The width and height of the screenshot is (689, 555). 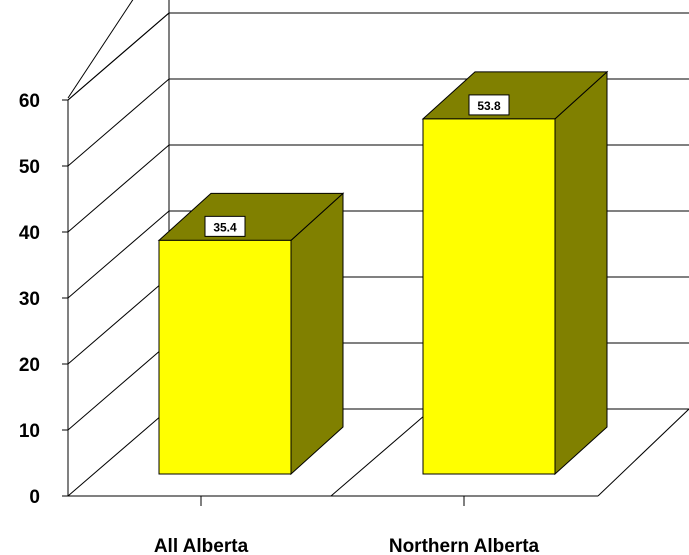 What do you see at coordinates (29, 299) in the screenshot?
I see `y-tick-label: 30` at bounding box center [29, 299].